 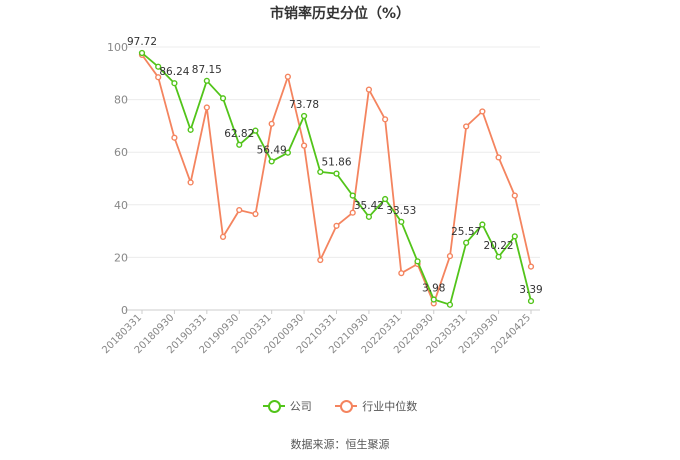 What do you see at coordinates (346, 406) in the screenshot?
I see `legend-swatch-industry-median` at bounding box center [346, 406].